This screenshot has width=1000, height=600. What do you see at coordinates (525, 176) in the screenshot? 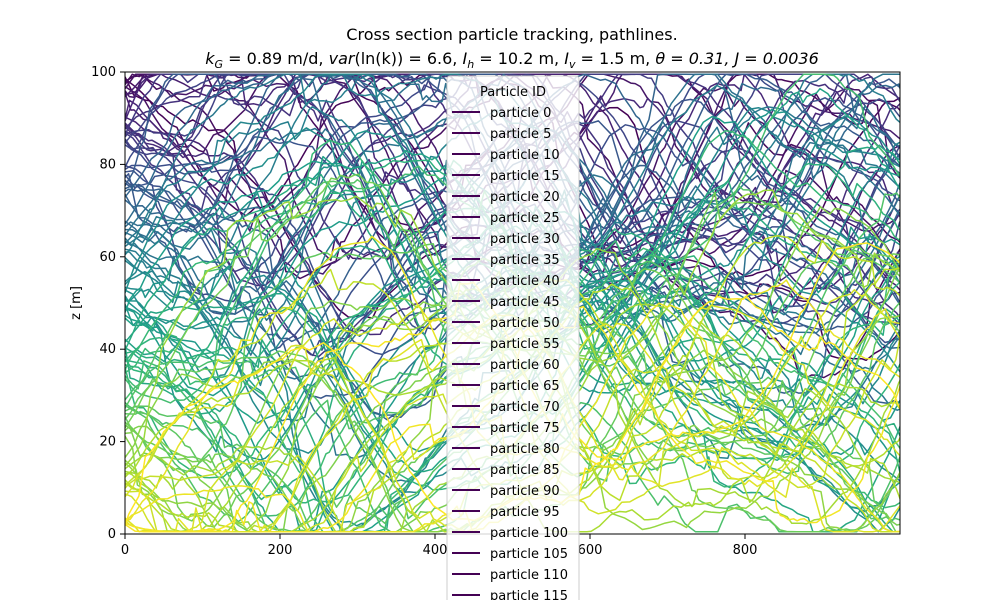
I see `legend-entry-label: particle 15` at bounding box center [525, 176].